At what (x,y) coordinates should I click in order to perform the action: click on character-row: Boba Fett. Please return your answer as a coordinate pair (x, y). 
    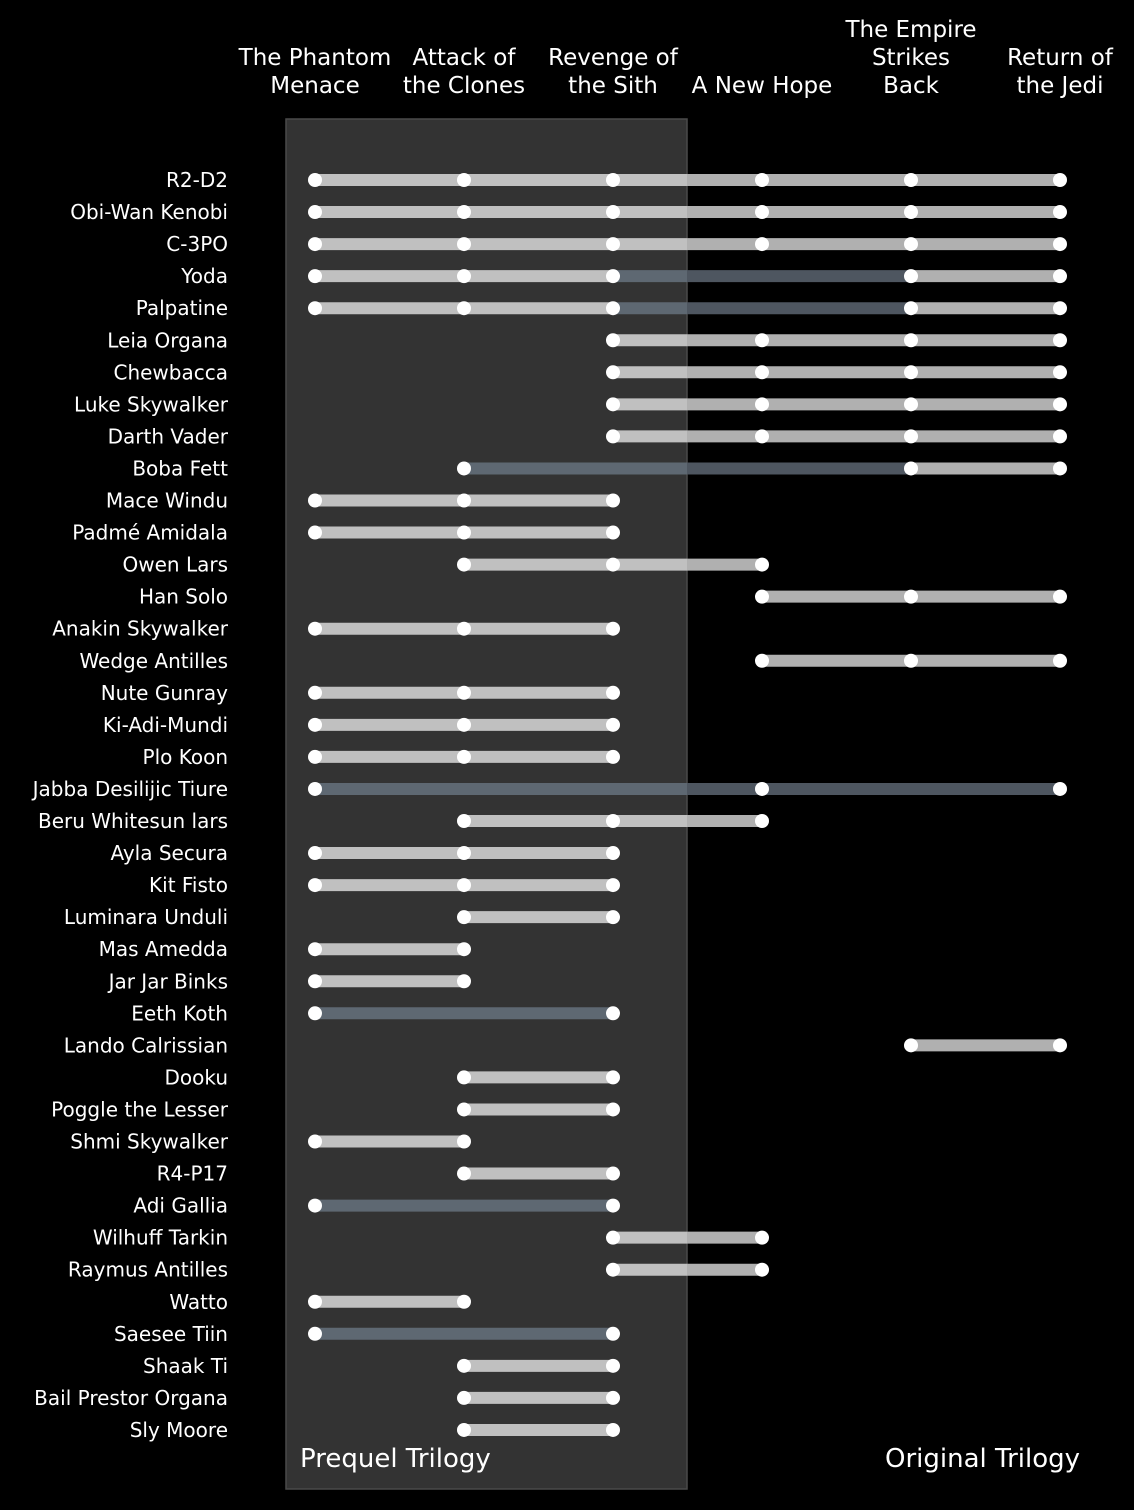
    Looking at the image, I should click on (599, 468).